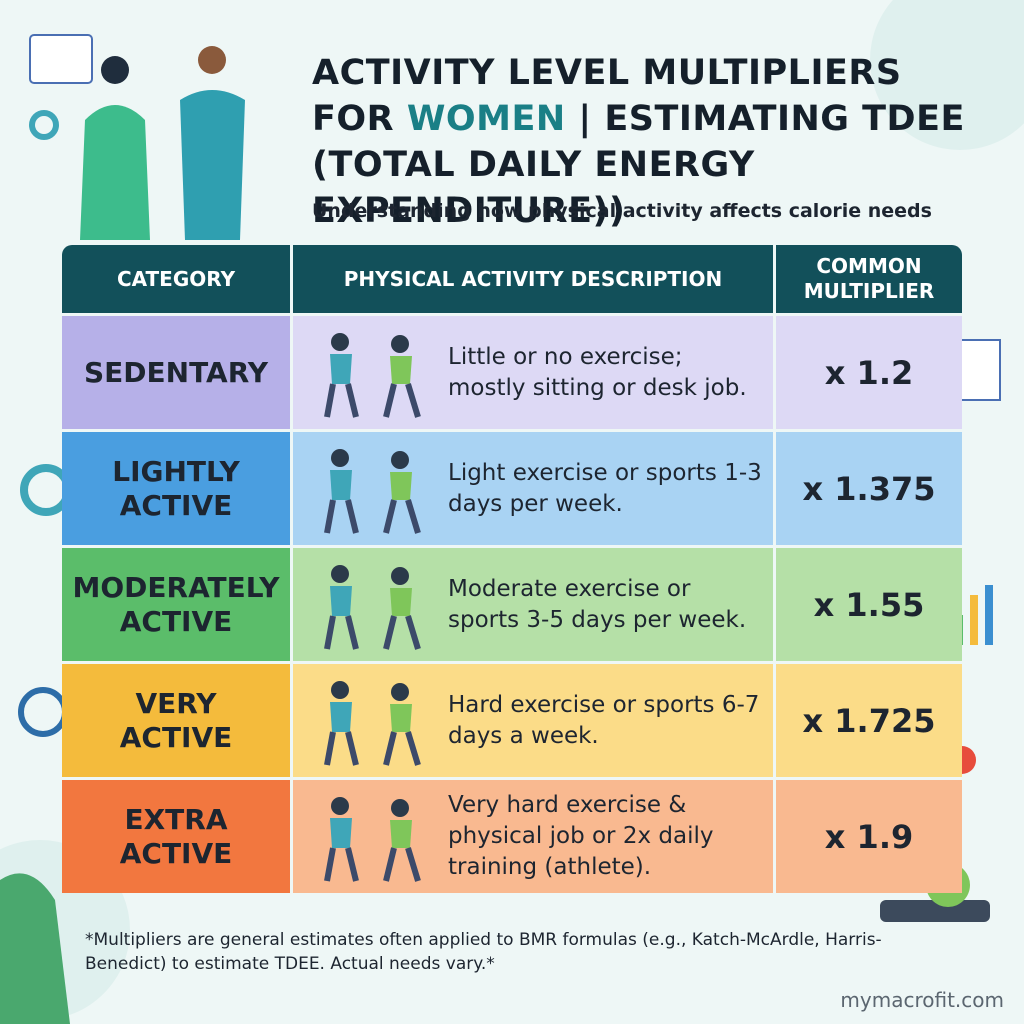  What do you see at coordinates (176, 720) in the screenshot?
I see `category-cell: VERY ACTIVE` at bounding box center [176, 720].